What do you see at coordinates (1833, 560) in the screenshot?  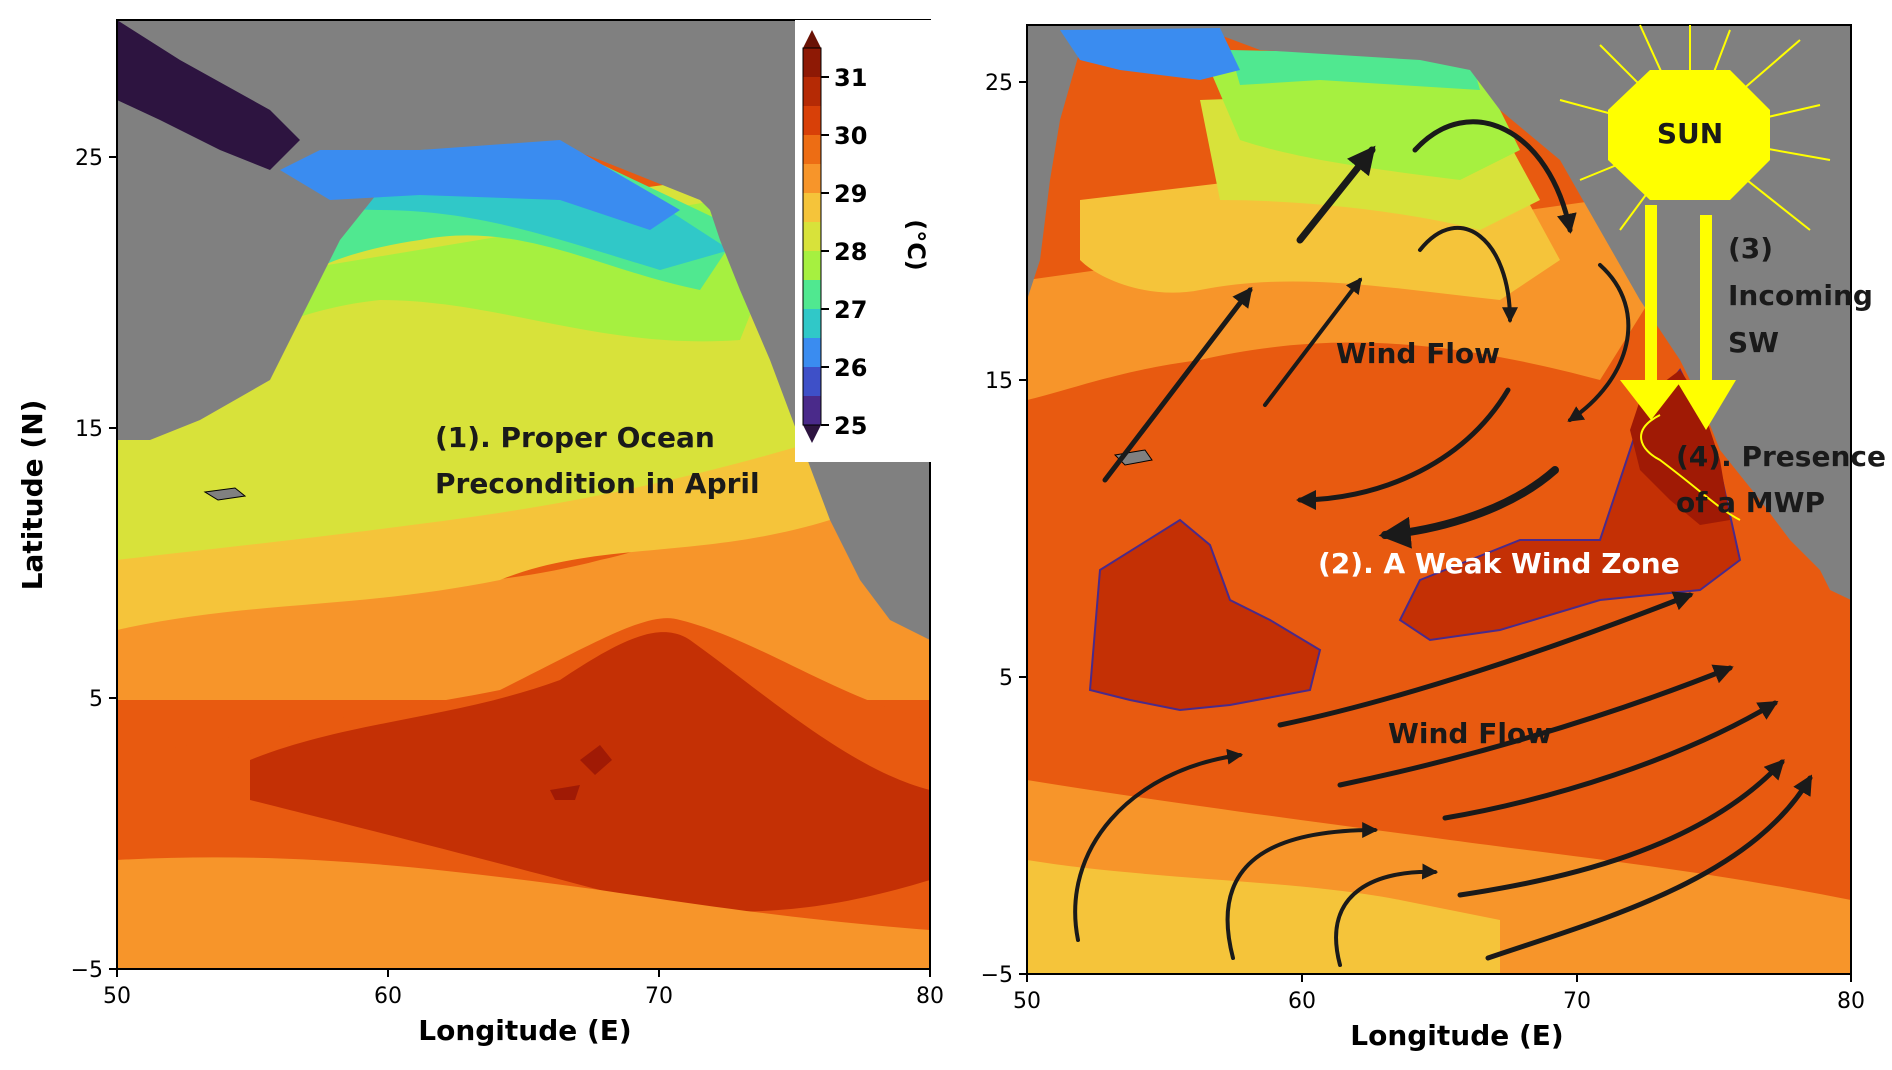 I see `right-sri-lanka` at bounding box center [1833, 560].